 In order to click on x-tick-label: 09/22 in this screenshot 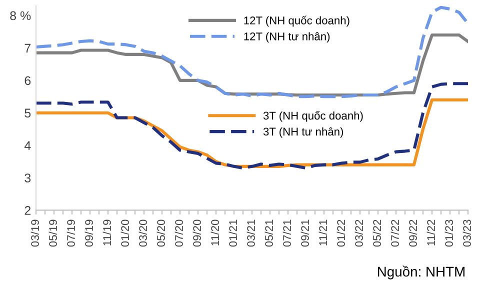, I will do `click(412, 233)`.